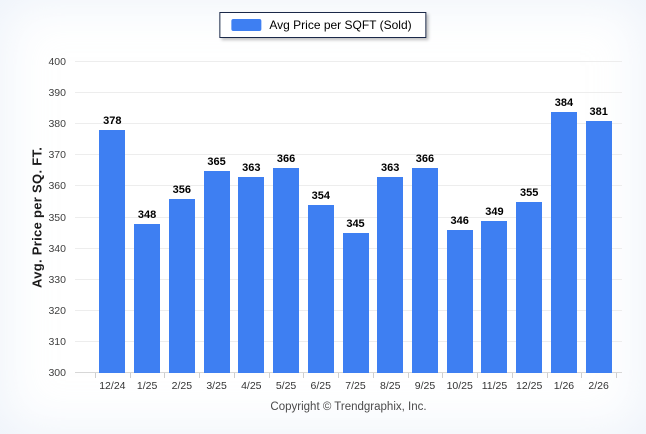  I want to click on bar-value-label: 355, so click(529, 192).